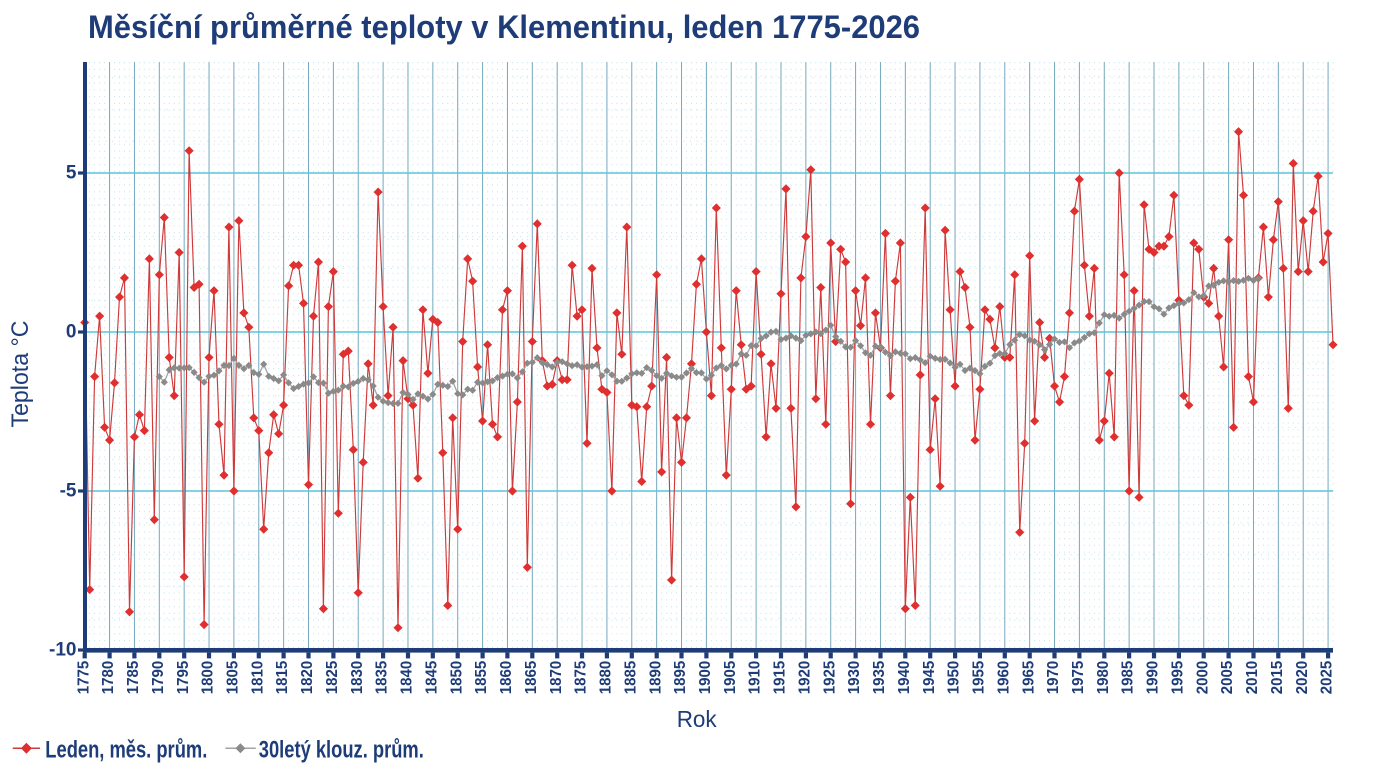  What do you see at coordinates (431, 678) in the screenshot?
I see `svg-text: 1845` at bounding box center [431, 678].